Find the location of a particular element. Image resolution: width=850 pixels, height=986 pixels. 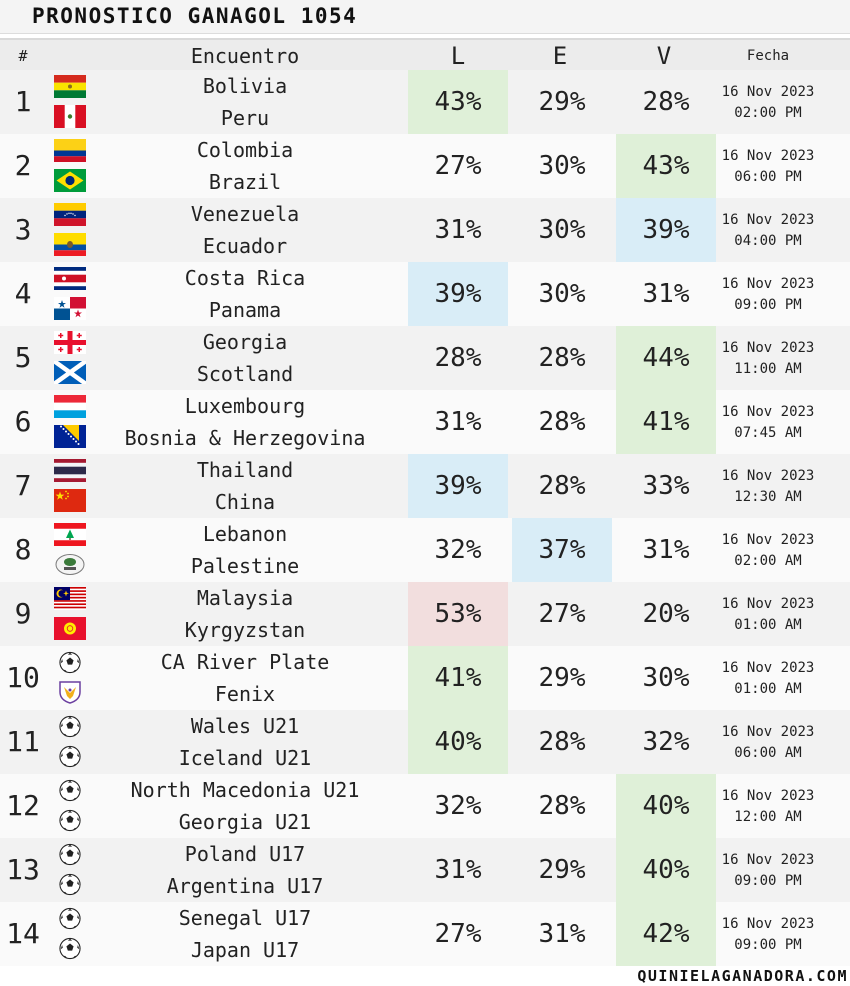

match-number: 2 is located at coordinates (23, 165).